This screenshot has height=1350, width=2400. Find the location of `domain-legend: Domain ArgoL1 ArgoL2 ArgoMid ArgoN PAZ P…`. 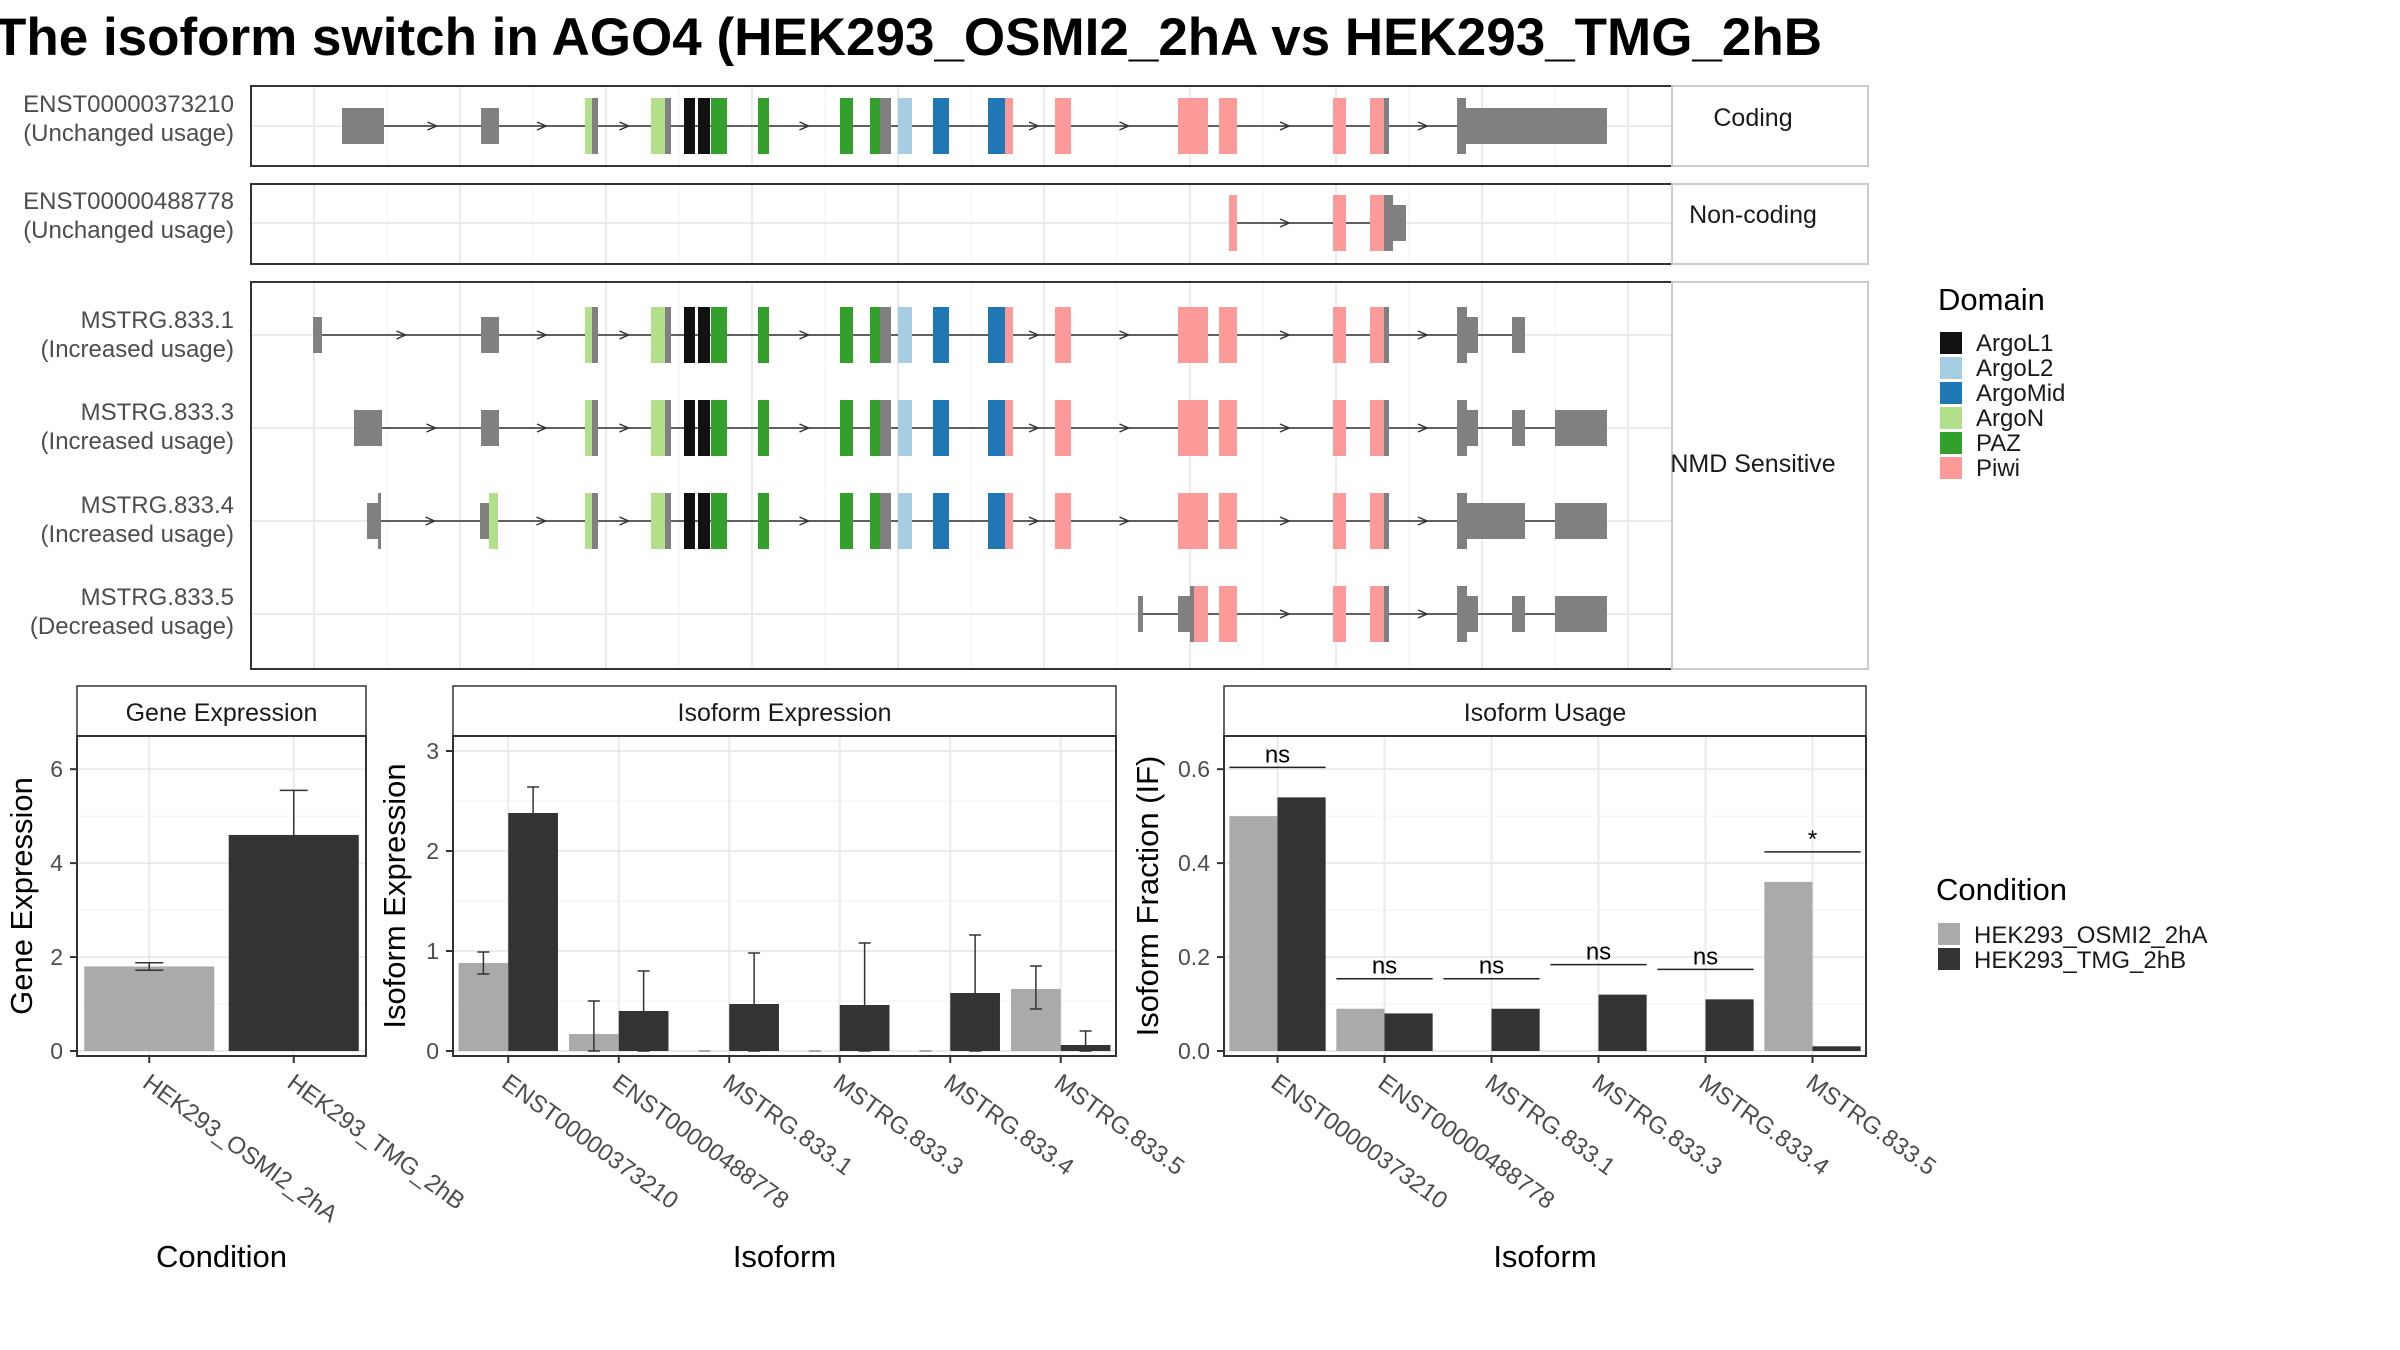

domain-legend: Domain ArgoL1 ArgoL2 ArgoMid ArgoN PAZ P… is located at coordinates (2001, 382).